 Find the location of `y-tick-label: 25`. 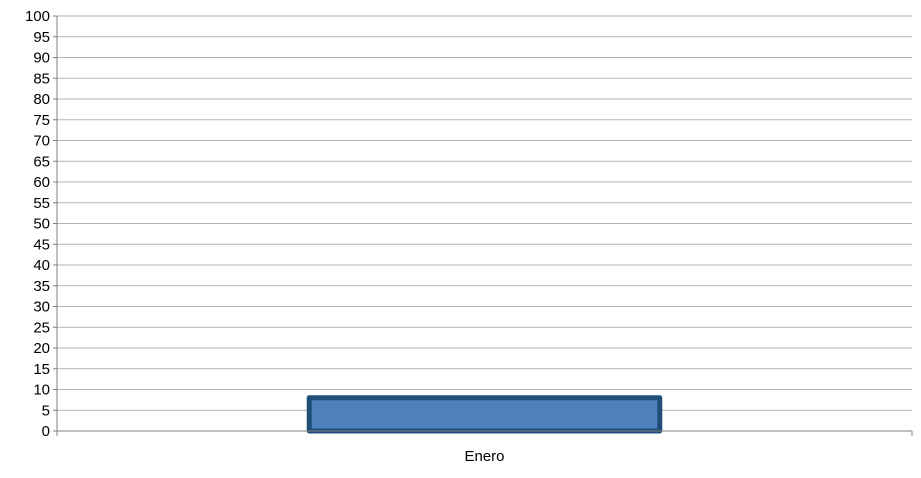

y-tick-label: 25 is located at coordinates (41, 327).